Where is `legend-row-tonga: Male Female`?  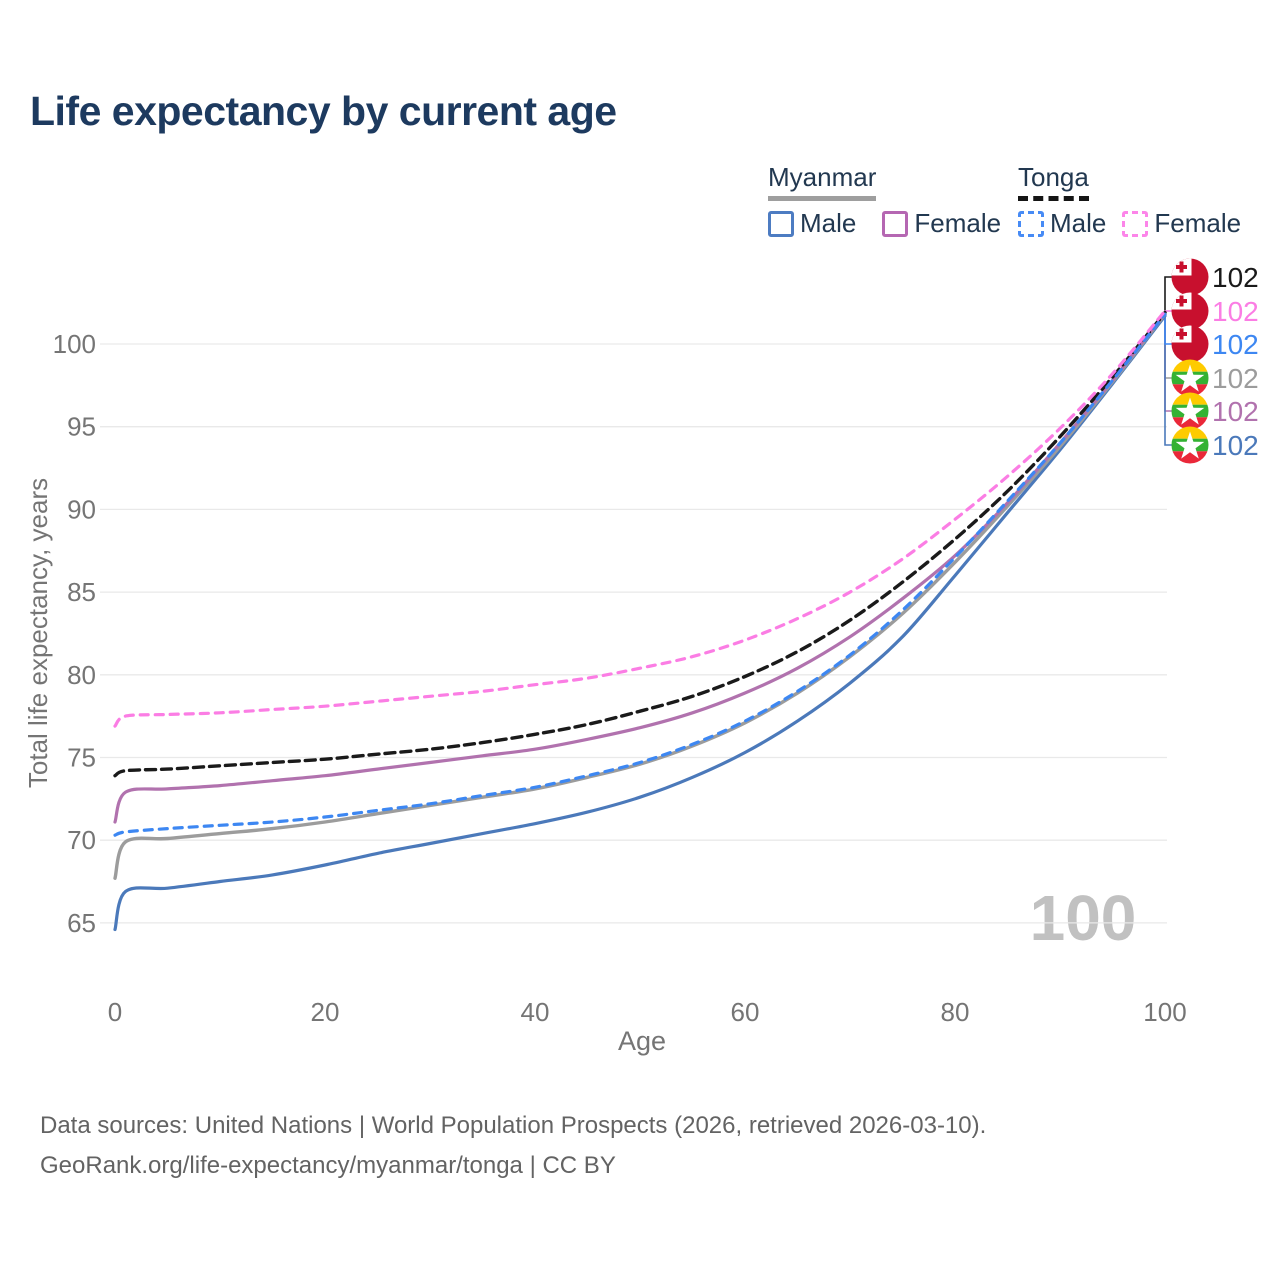 legend-row-tonga: Male Female is located at coordinates (1129, 223).